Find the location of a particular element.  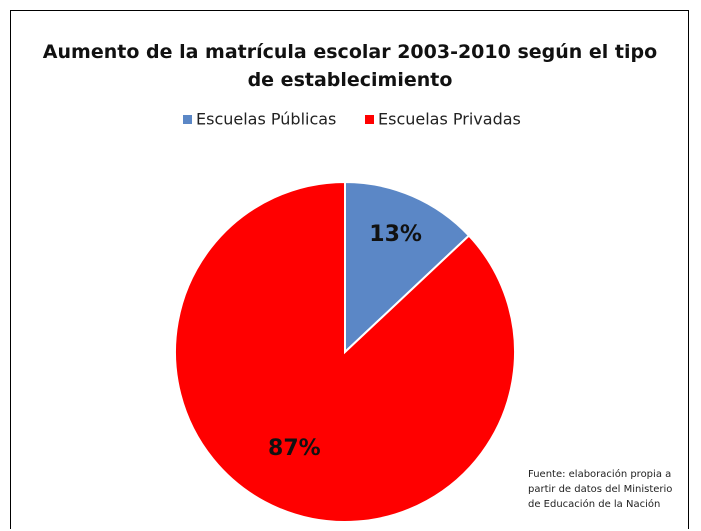

data-label: 87% is located at coordinates (294, 448).